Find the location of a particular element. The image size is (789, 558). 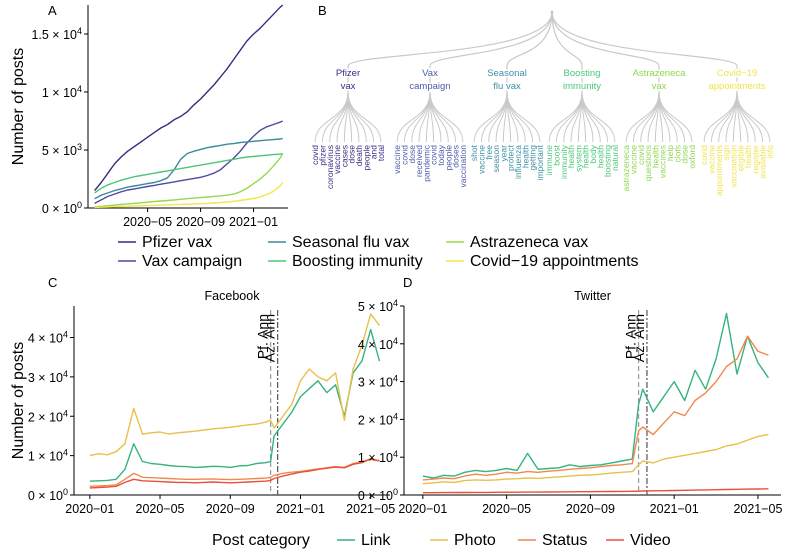

group-label: Seasonal is located at coordinates (507, 73).